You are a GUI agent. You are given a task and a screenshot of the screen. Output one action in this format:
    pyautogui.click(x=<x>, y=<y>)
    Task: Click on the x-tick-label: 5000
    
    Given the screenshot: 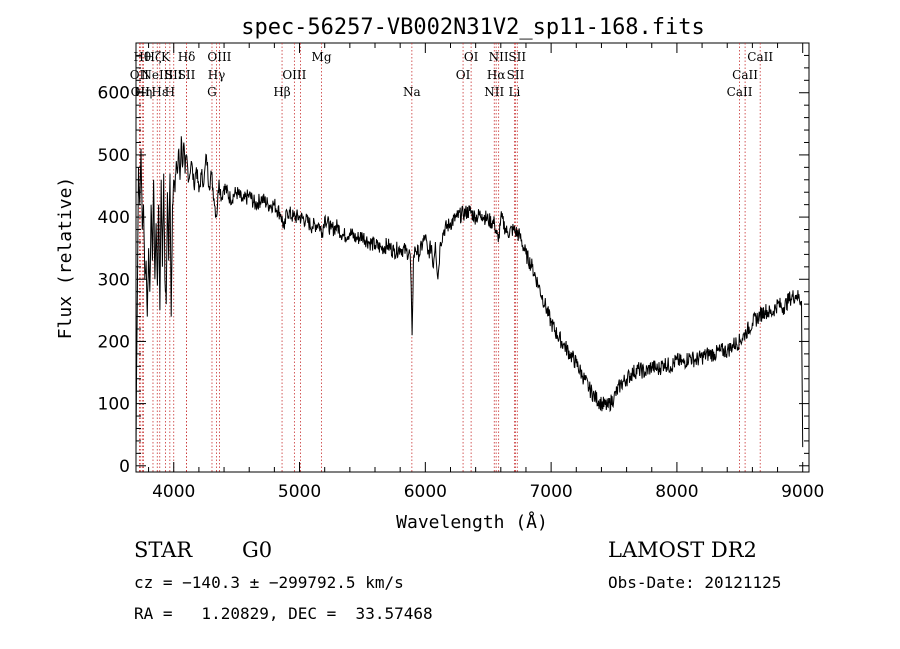 What is the action you would take?
    pyautogui.click(x=299, y=492)
    